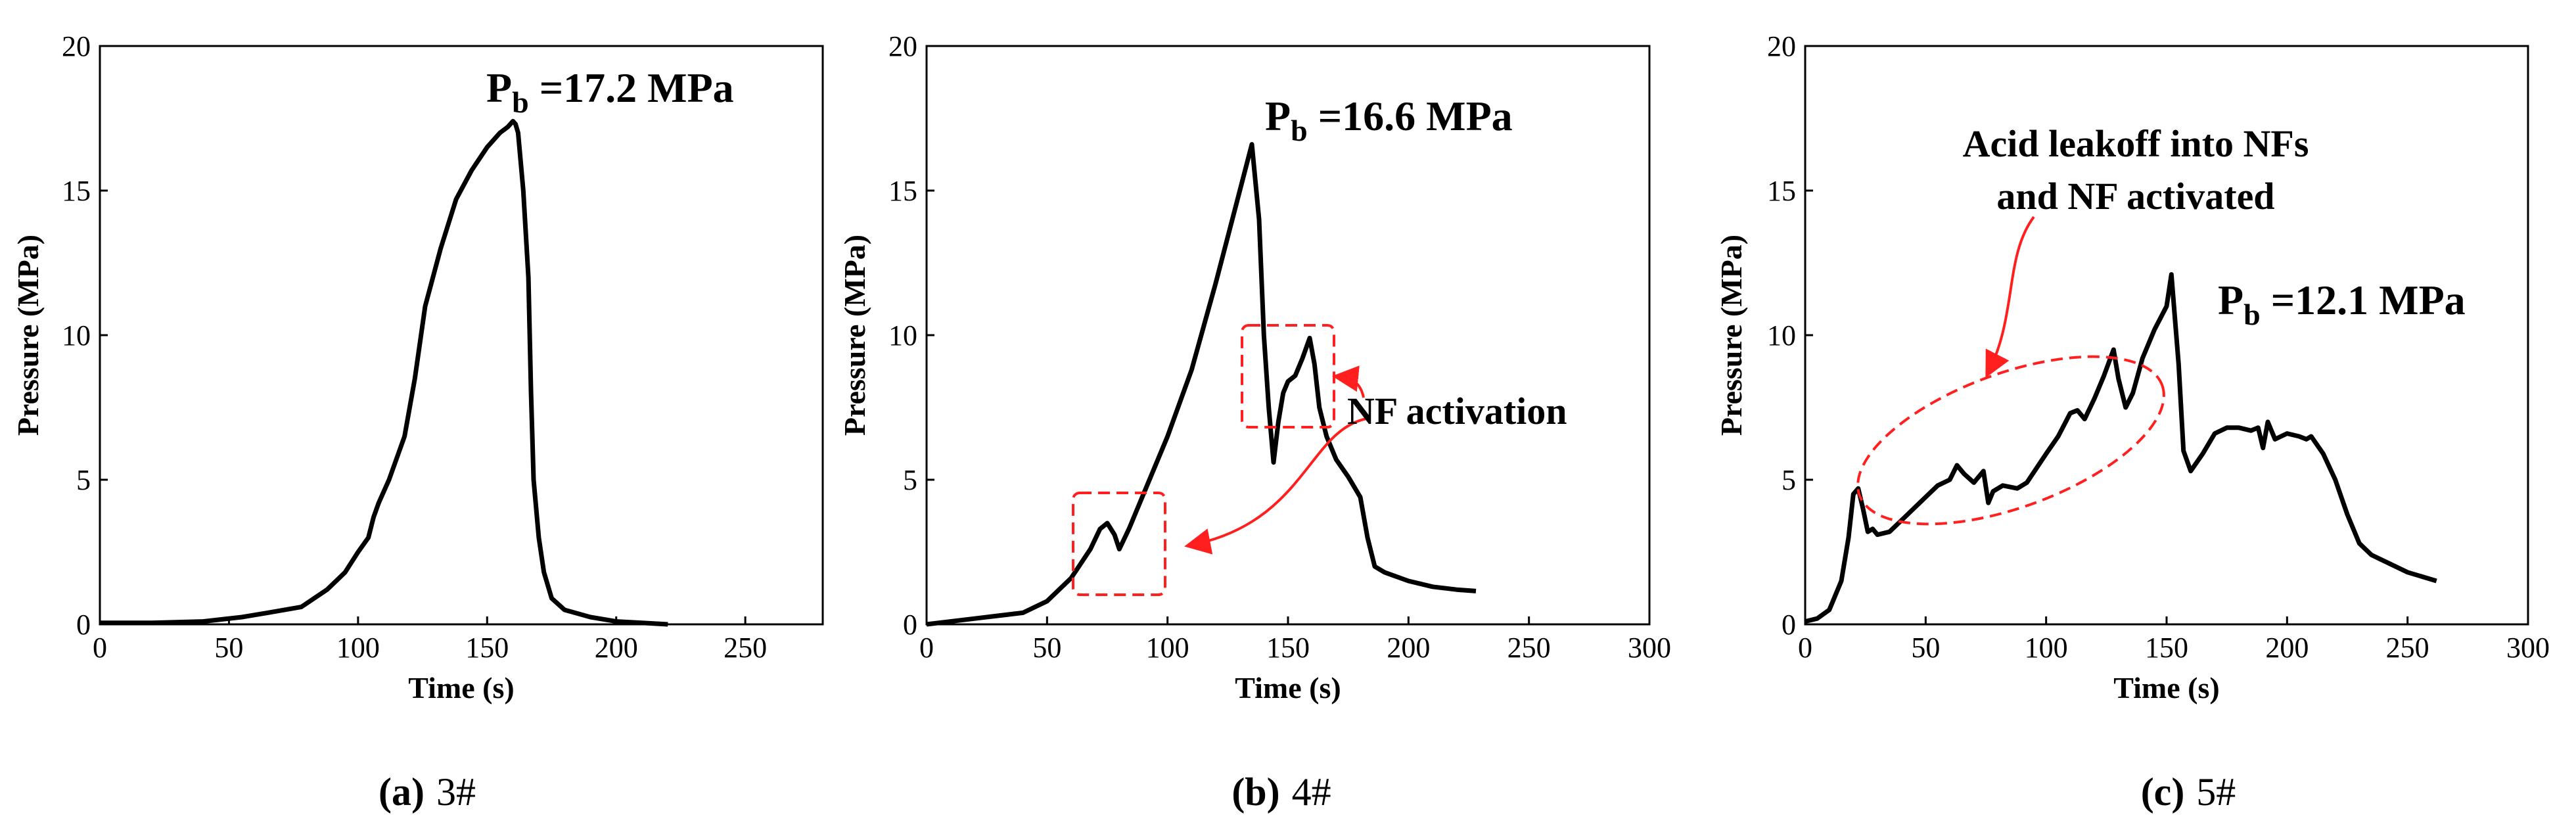  What do you see at coordinates (28, 335) in the screenshot?
I see `chart-a-ylabel: Pressure (MPa)` at bounding box center [28, 335].